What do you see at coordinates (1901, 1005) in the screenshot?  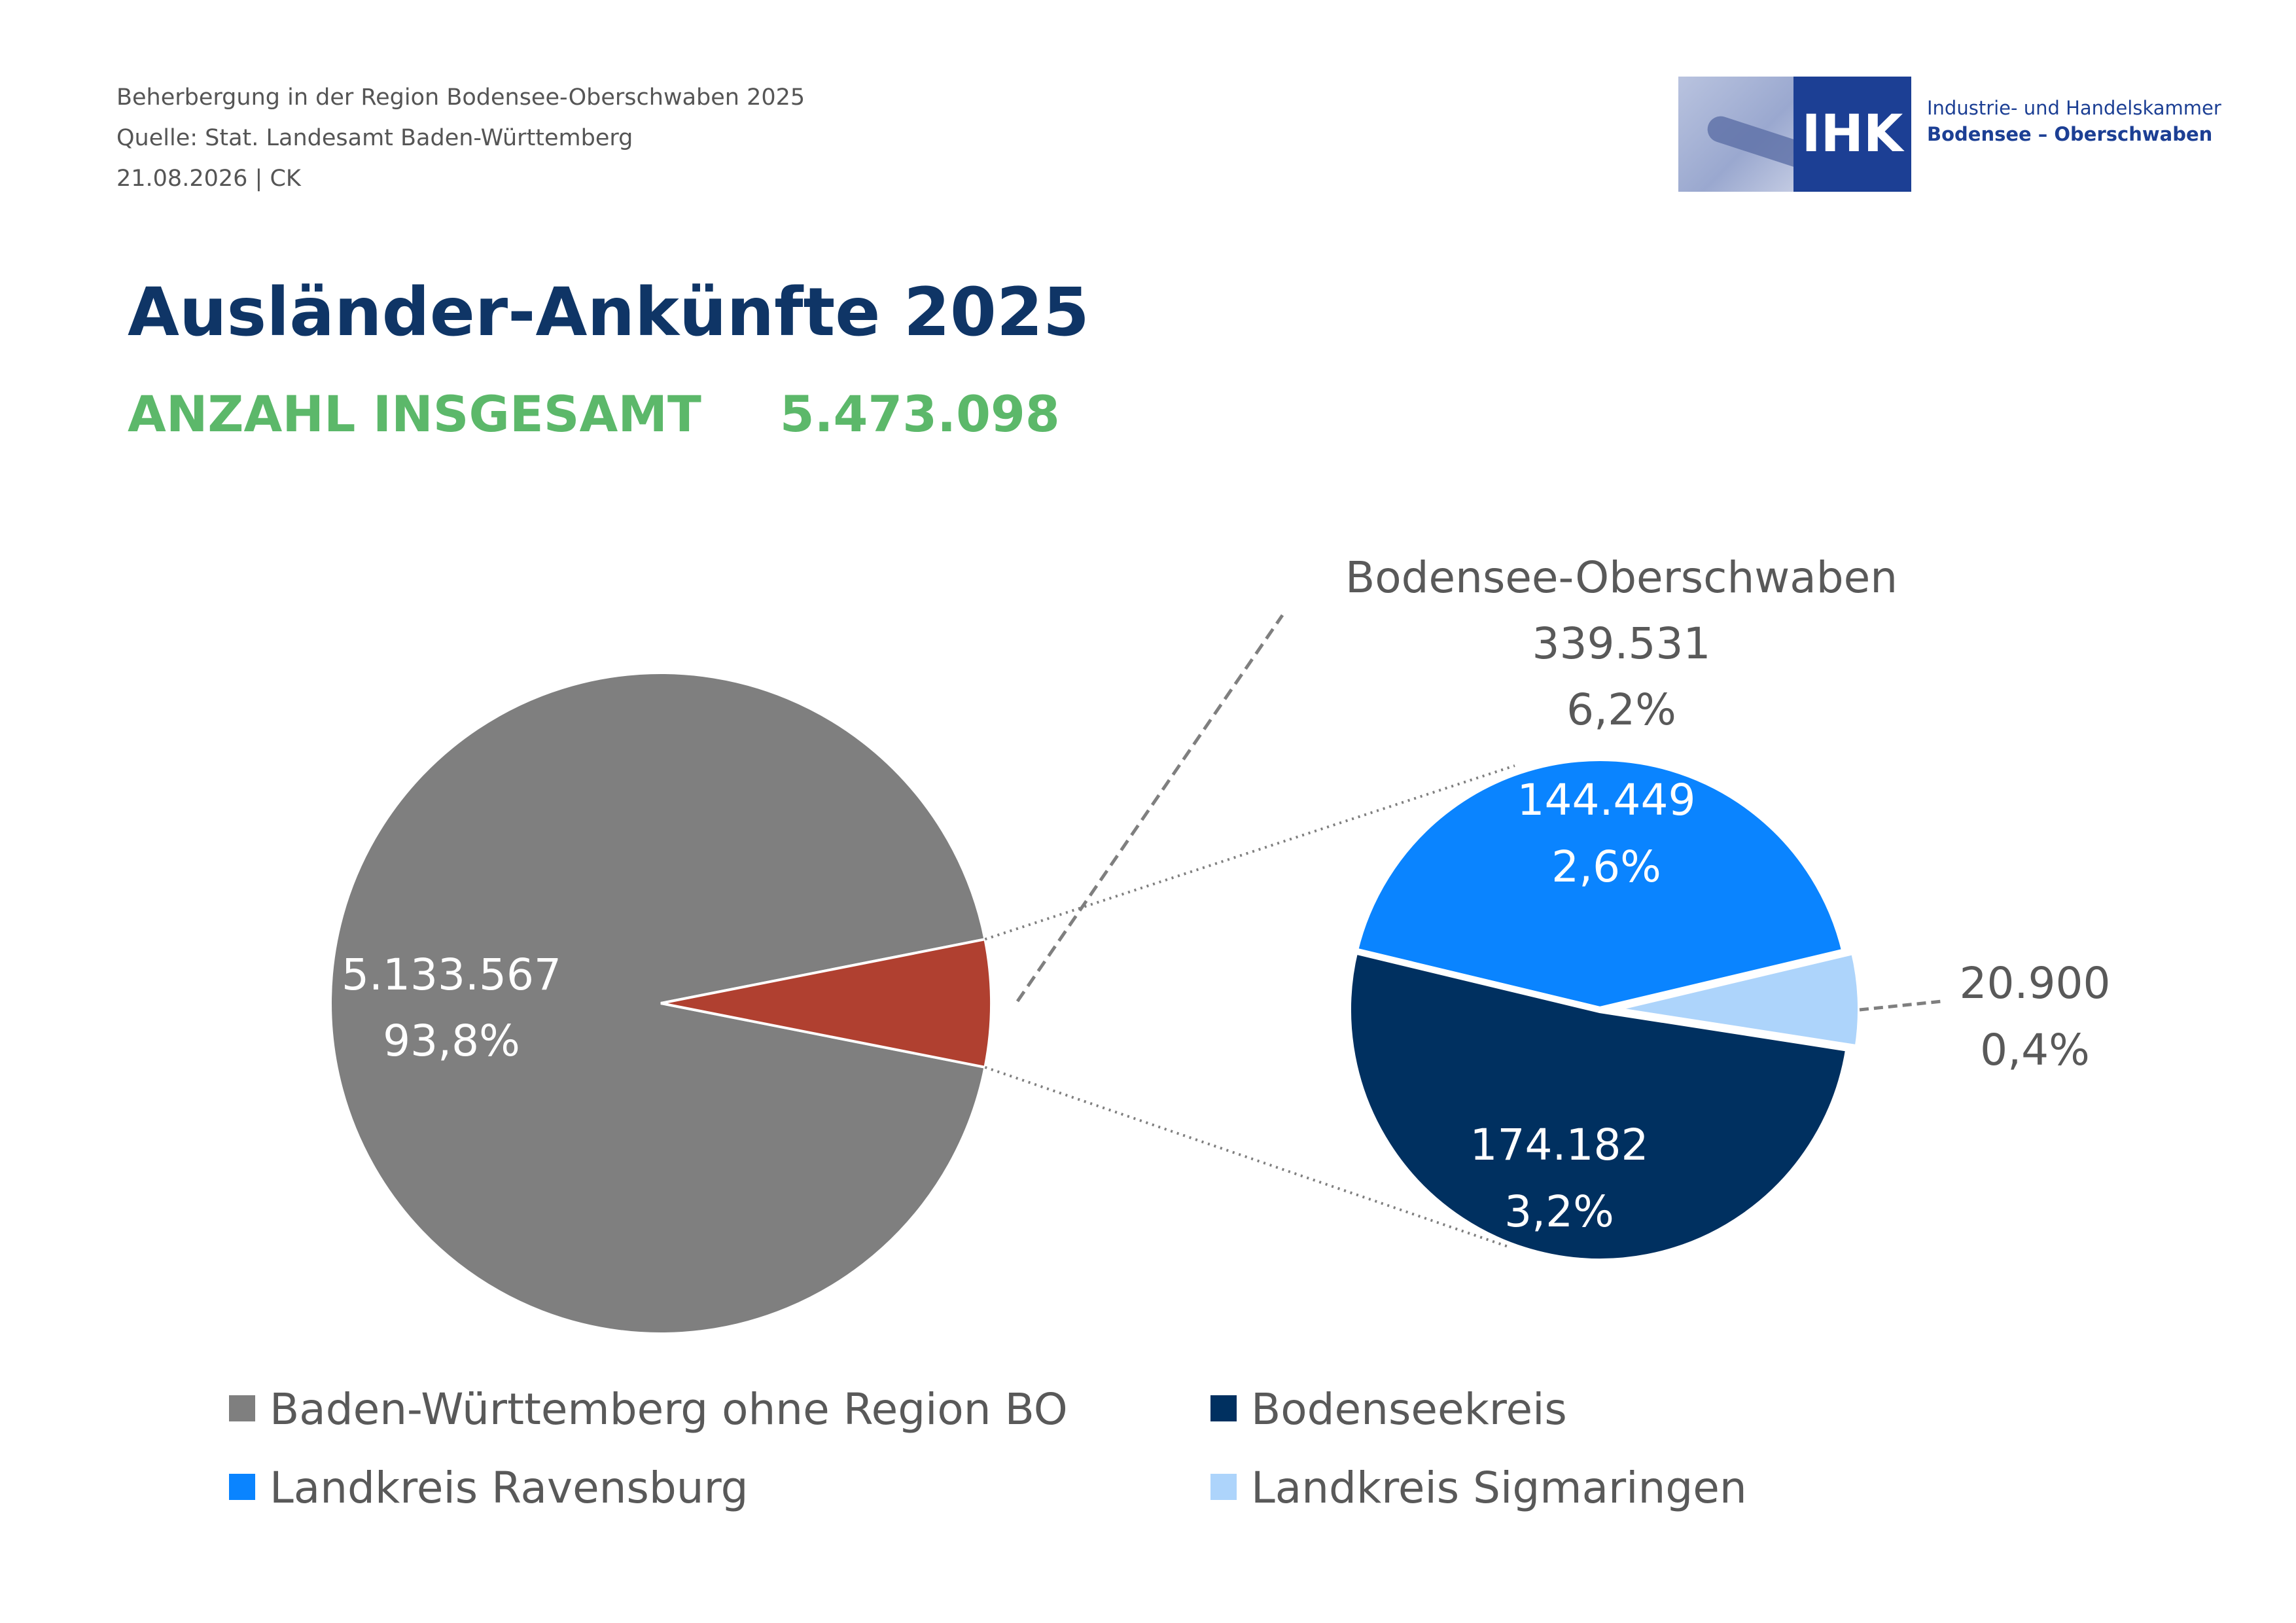 I see `leader-line-sigmaringen` at bounding box center [1901, 1005].